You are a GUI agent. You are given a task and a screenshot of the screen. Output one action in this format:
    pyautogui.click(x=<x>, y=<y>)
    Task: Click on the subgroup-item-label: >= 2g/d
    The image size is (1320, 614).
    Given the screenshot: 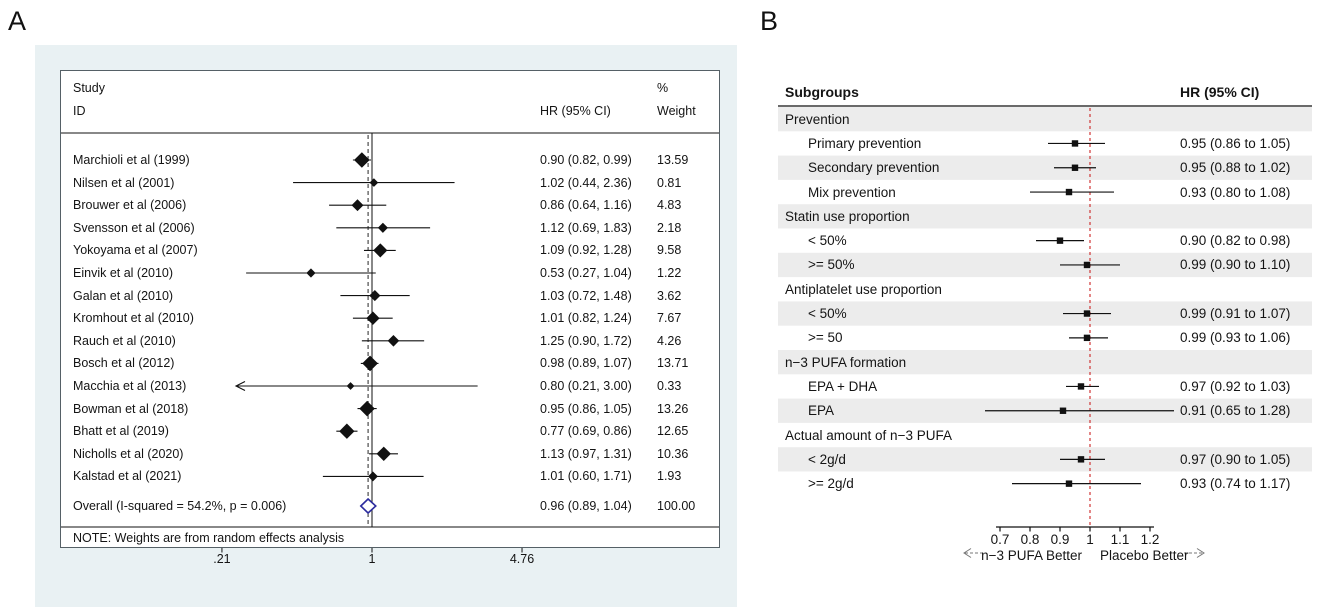 What is the action you would take?
    pyautogui.click(x=831, y=484)
    